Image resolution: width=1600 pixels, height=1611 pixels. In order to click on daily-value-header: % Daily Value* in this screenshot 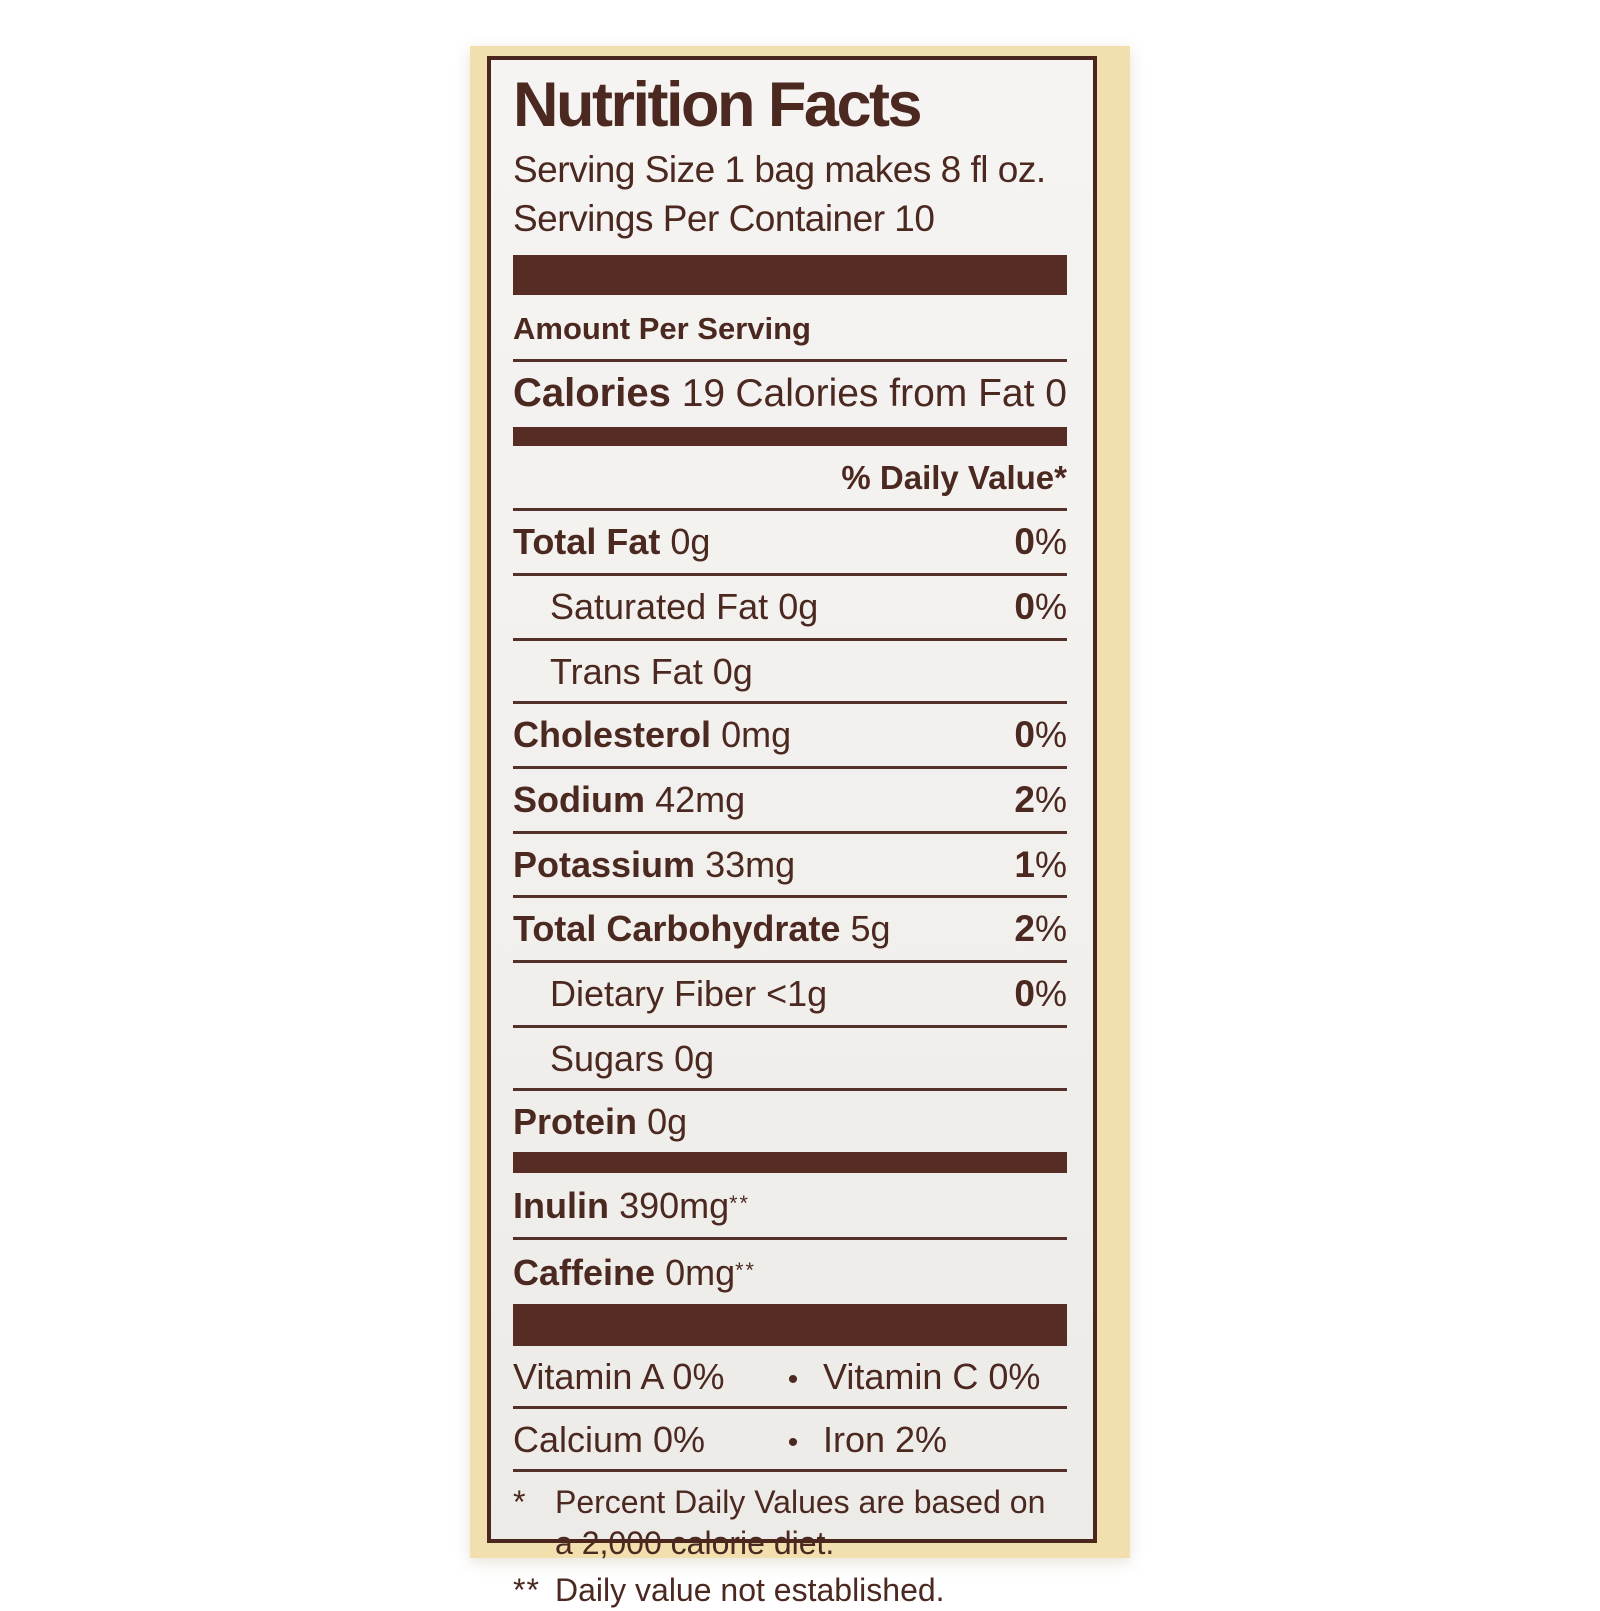, I will do `click(790, 479)`.